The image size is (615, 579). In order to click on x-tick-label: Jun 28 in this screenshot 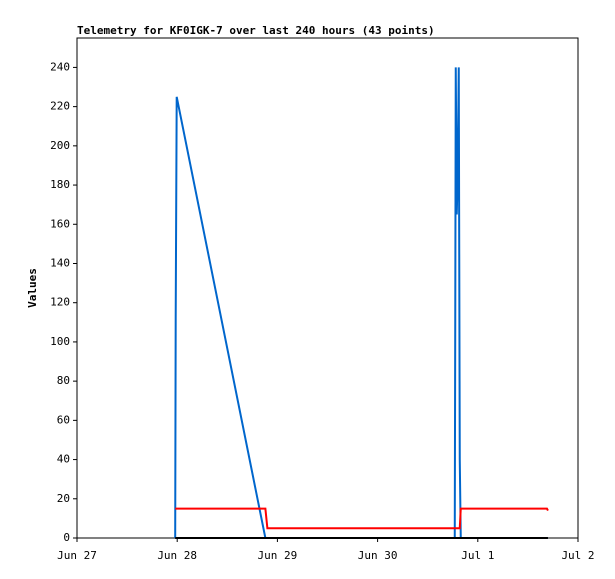, I will do `click(177, 555)`.